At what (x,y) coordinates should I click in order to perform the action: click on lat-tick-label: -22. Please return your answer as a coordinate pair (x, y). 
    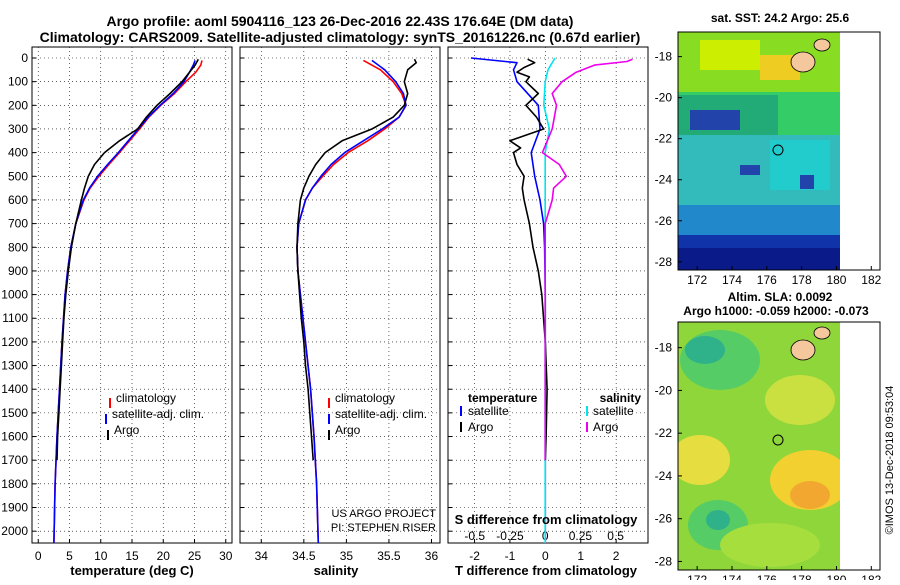
    Looking at the image, I should click on (664, 139).